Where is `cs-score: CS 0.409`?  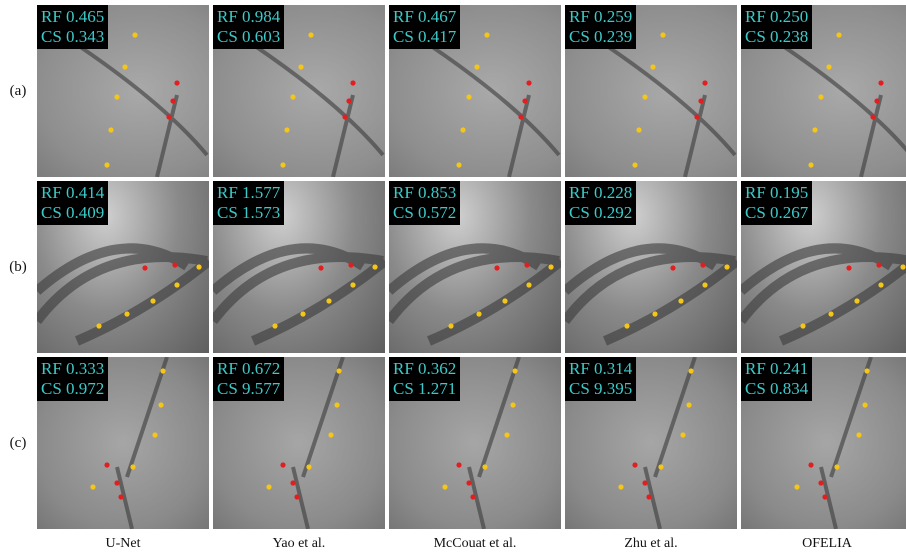
cs-score: CS 0.409 is located at coordinates (73, 212).